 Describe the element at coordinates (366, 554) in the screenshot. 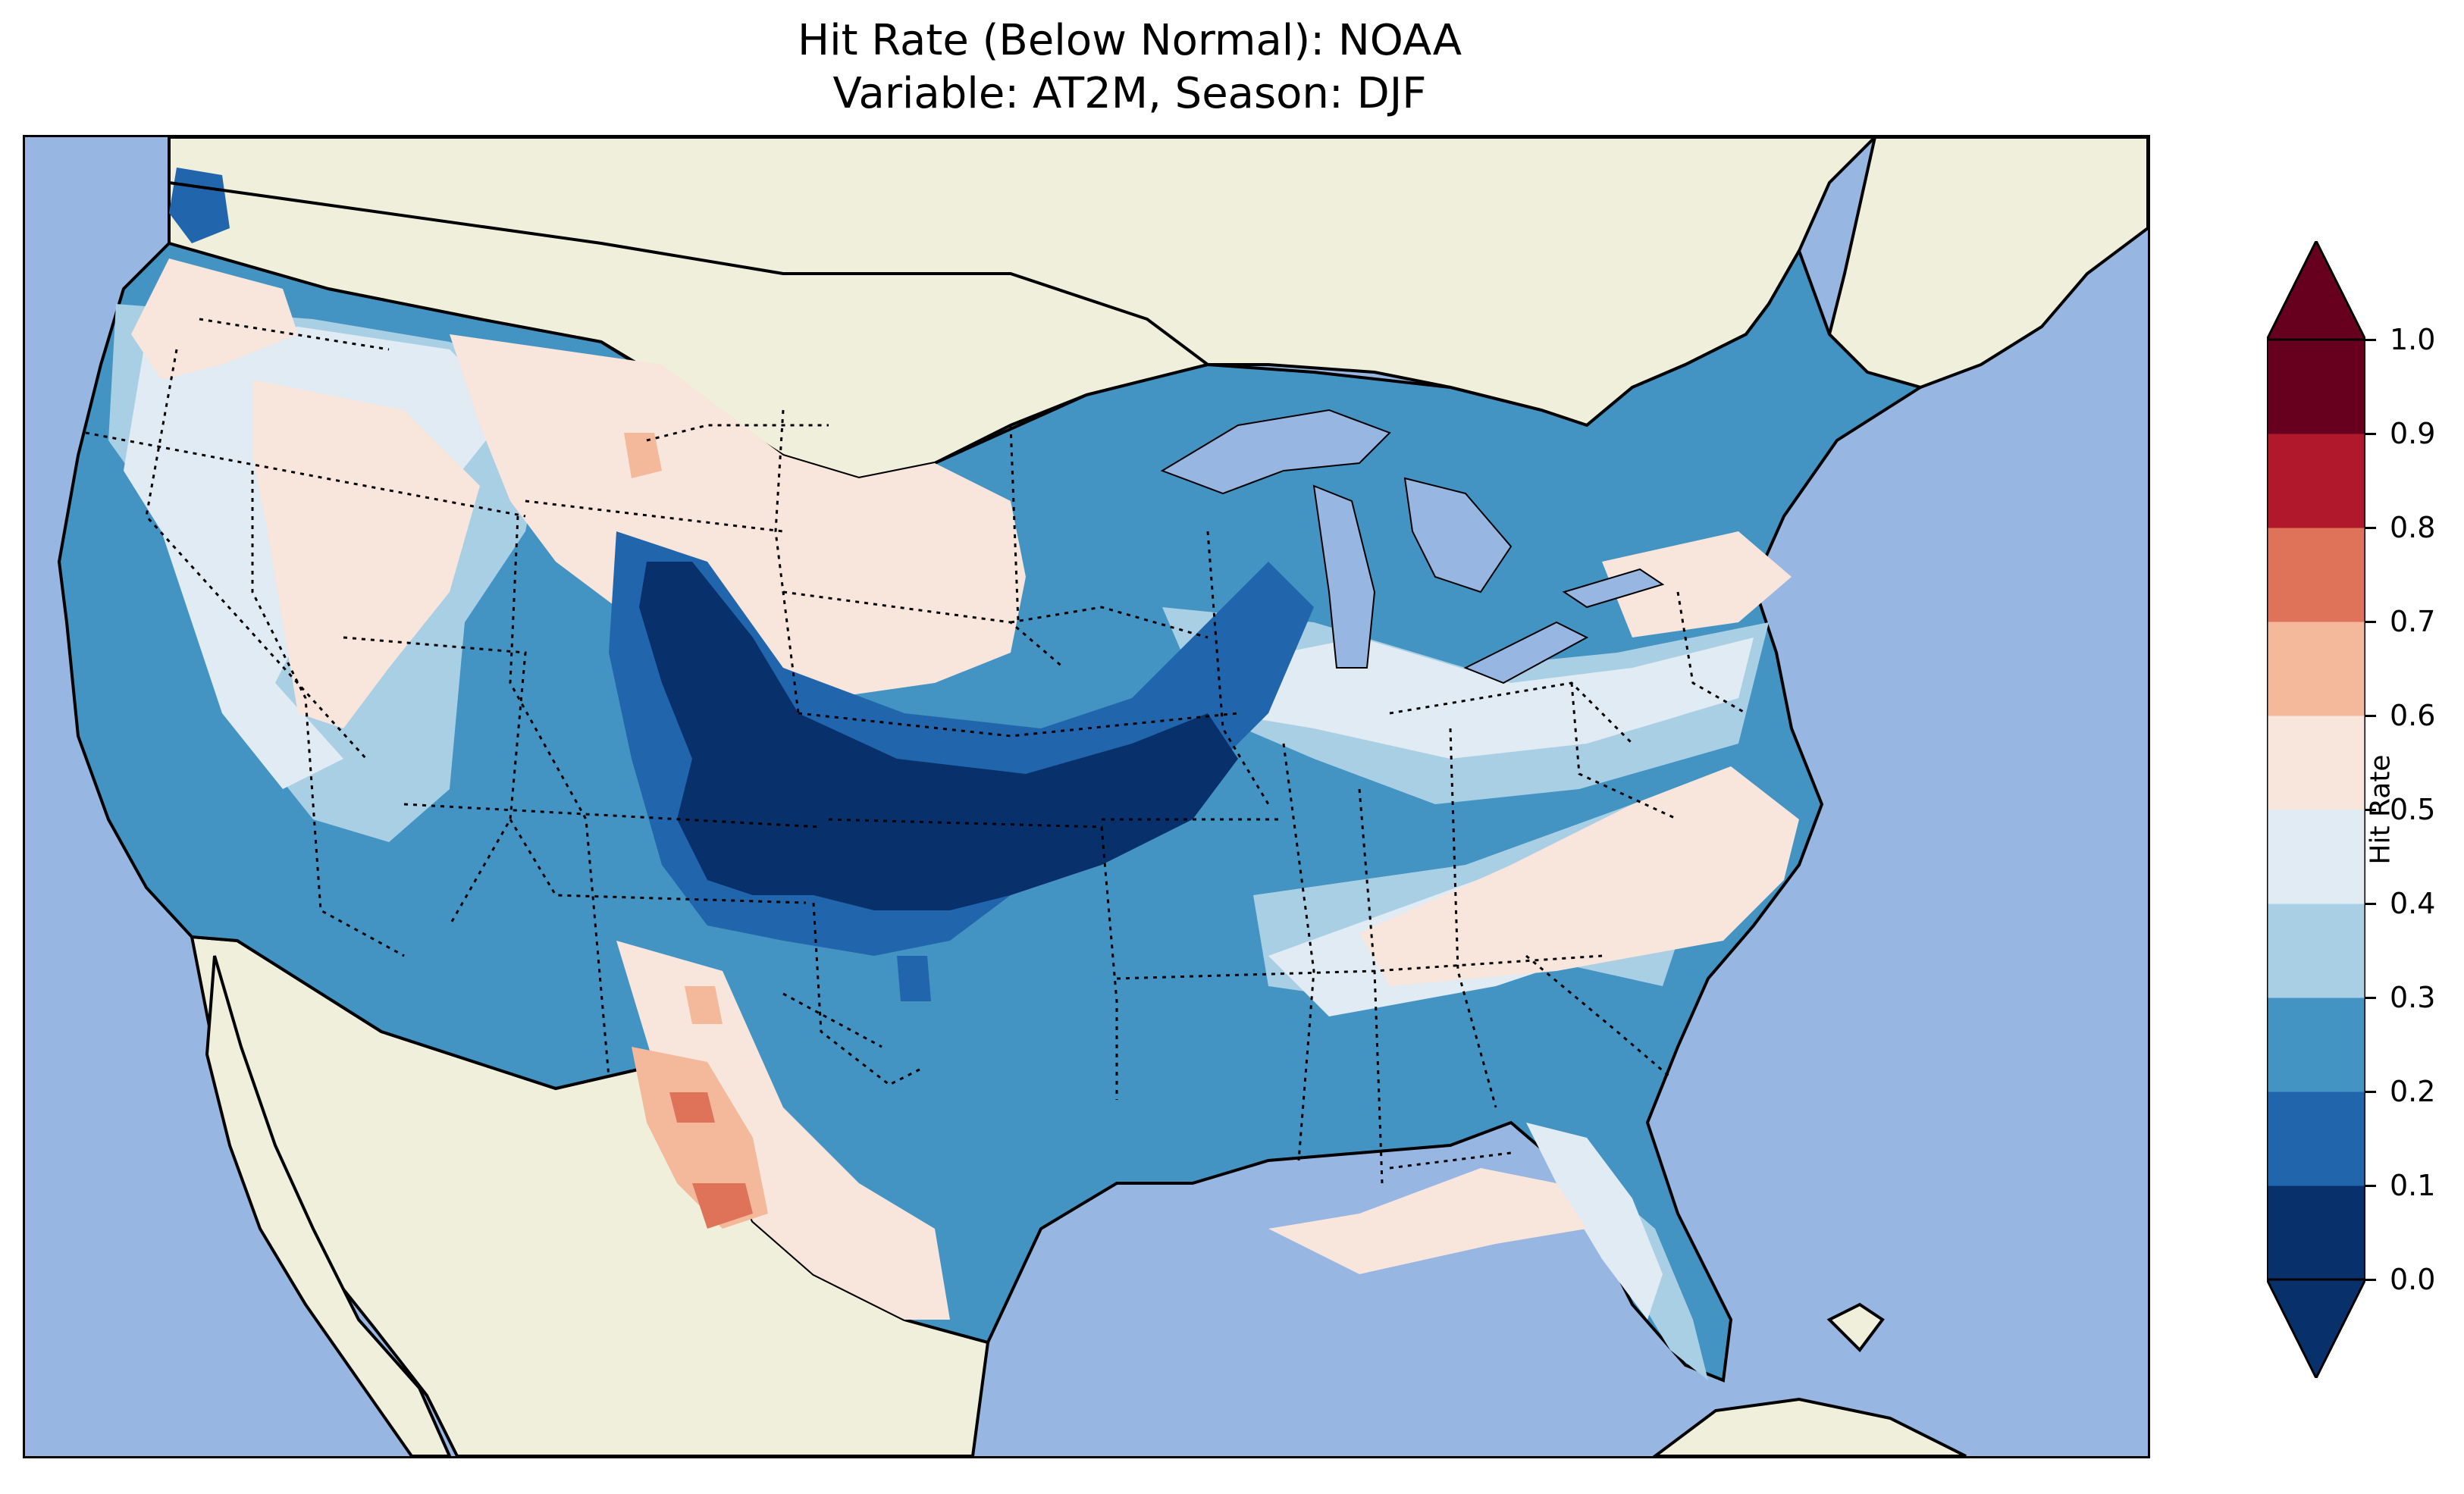

I see `band-0.5-great-basin` at that location.